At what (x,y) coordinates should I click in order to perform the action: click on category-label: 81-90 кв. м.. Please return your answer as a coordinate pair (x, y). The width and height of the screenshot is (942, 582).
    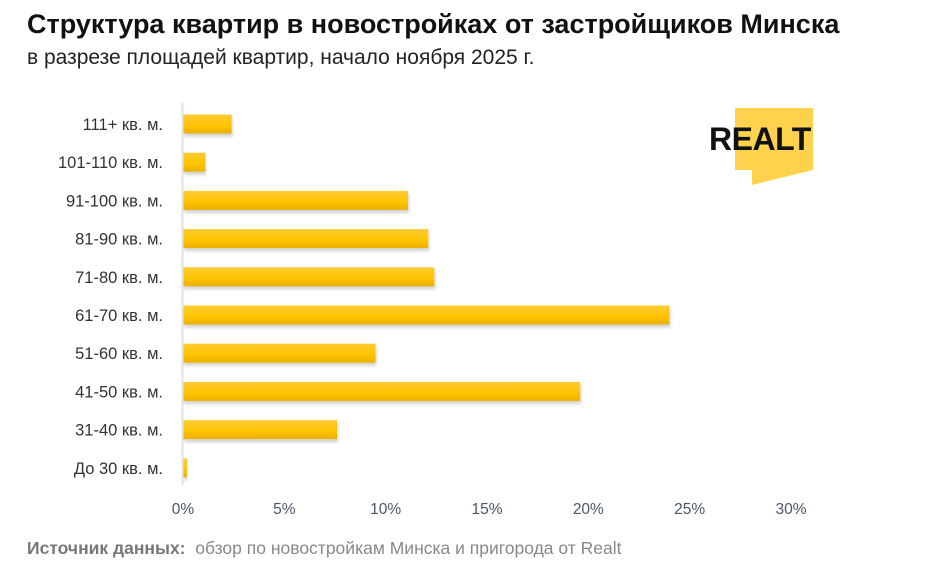
    Looking at the image, I should click on (119, 240).